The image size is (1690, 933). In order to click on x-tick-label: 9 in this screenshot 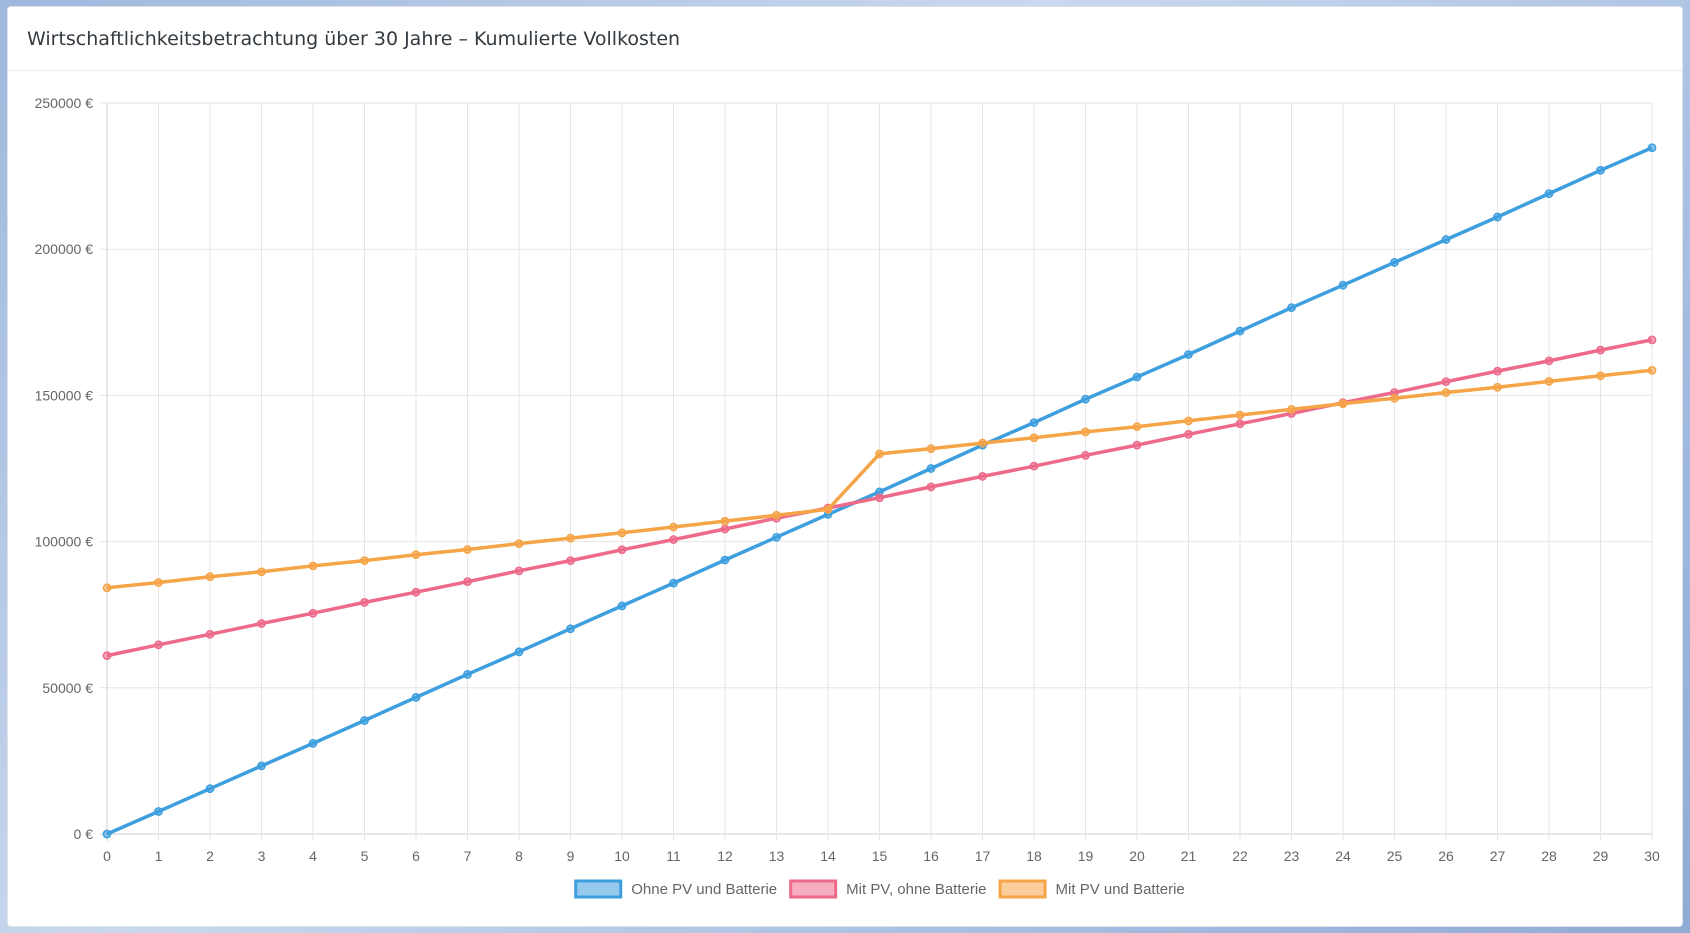, I will do `click(571, 856)`.